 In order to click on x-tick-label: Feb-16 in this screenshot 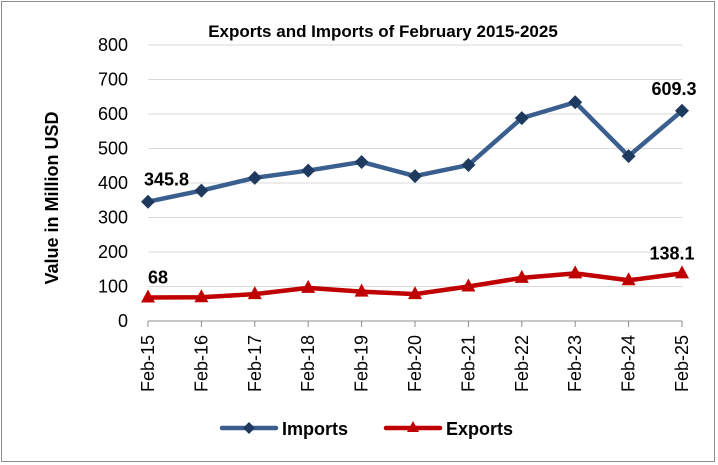, I will do `click(201, 363)`.